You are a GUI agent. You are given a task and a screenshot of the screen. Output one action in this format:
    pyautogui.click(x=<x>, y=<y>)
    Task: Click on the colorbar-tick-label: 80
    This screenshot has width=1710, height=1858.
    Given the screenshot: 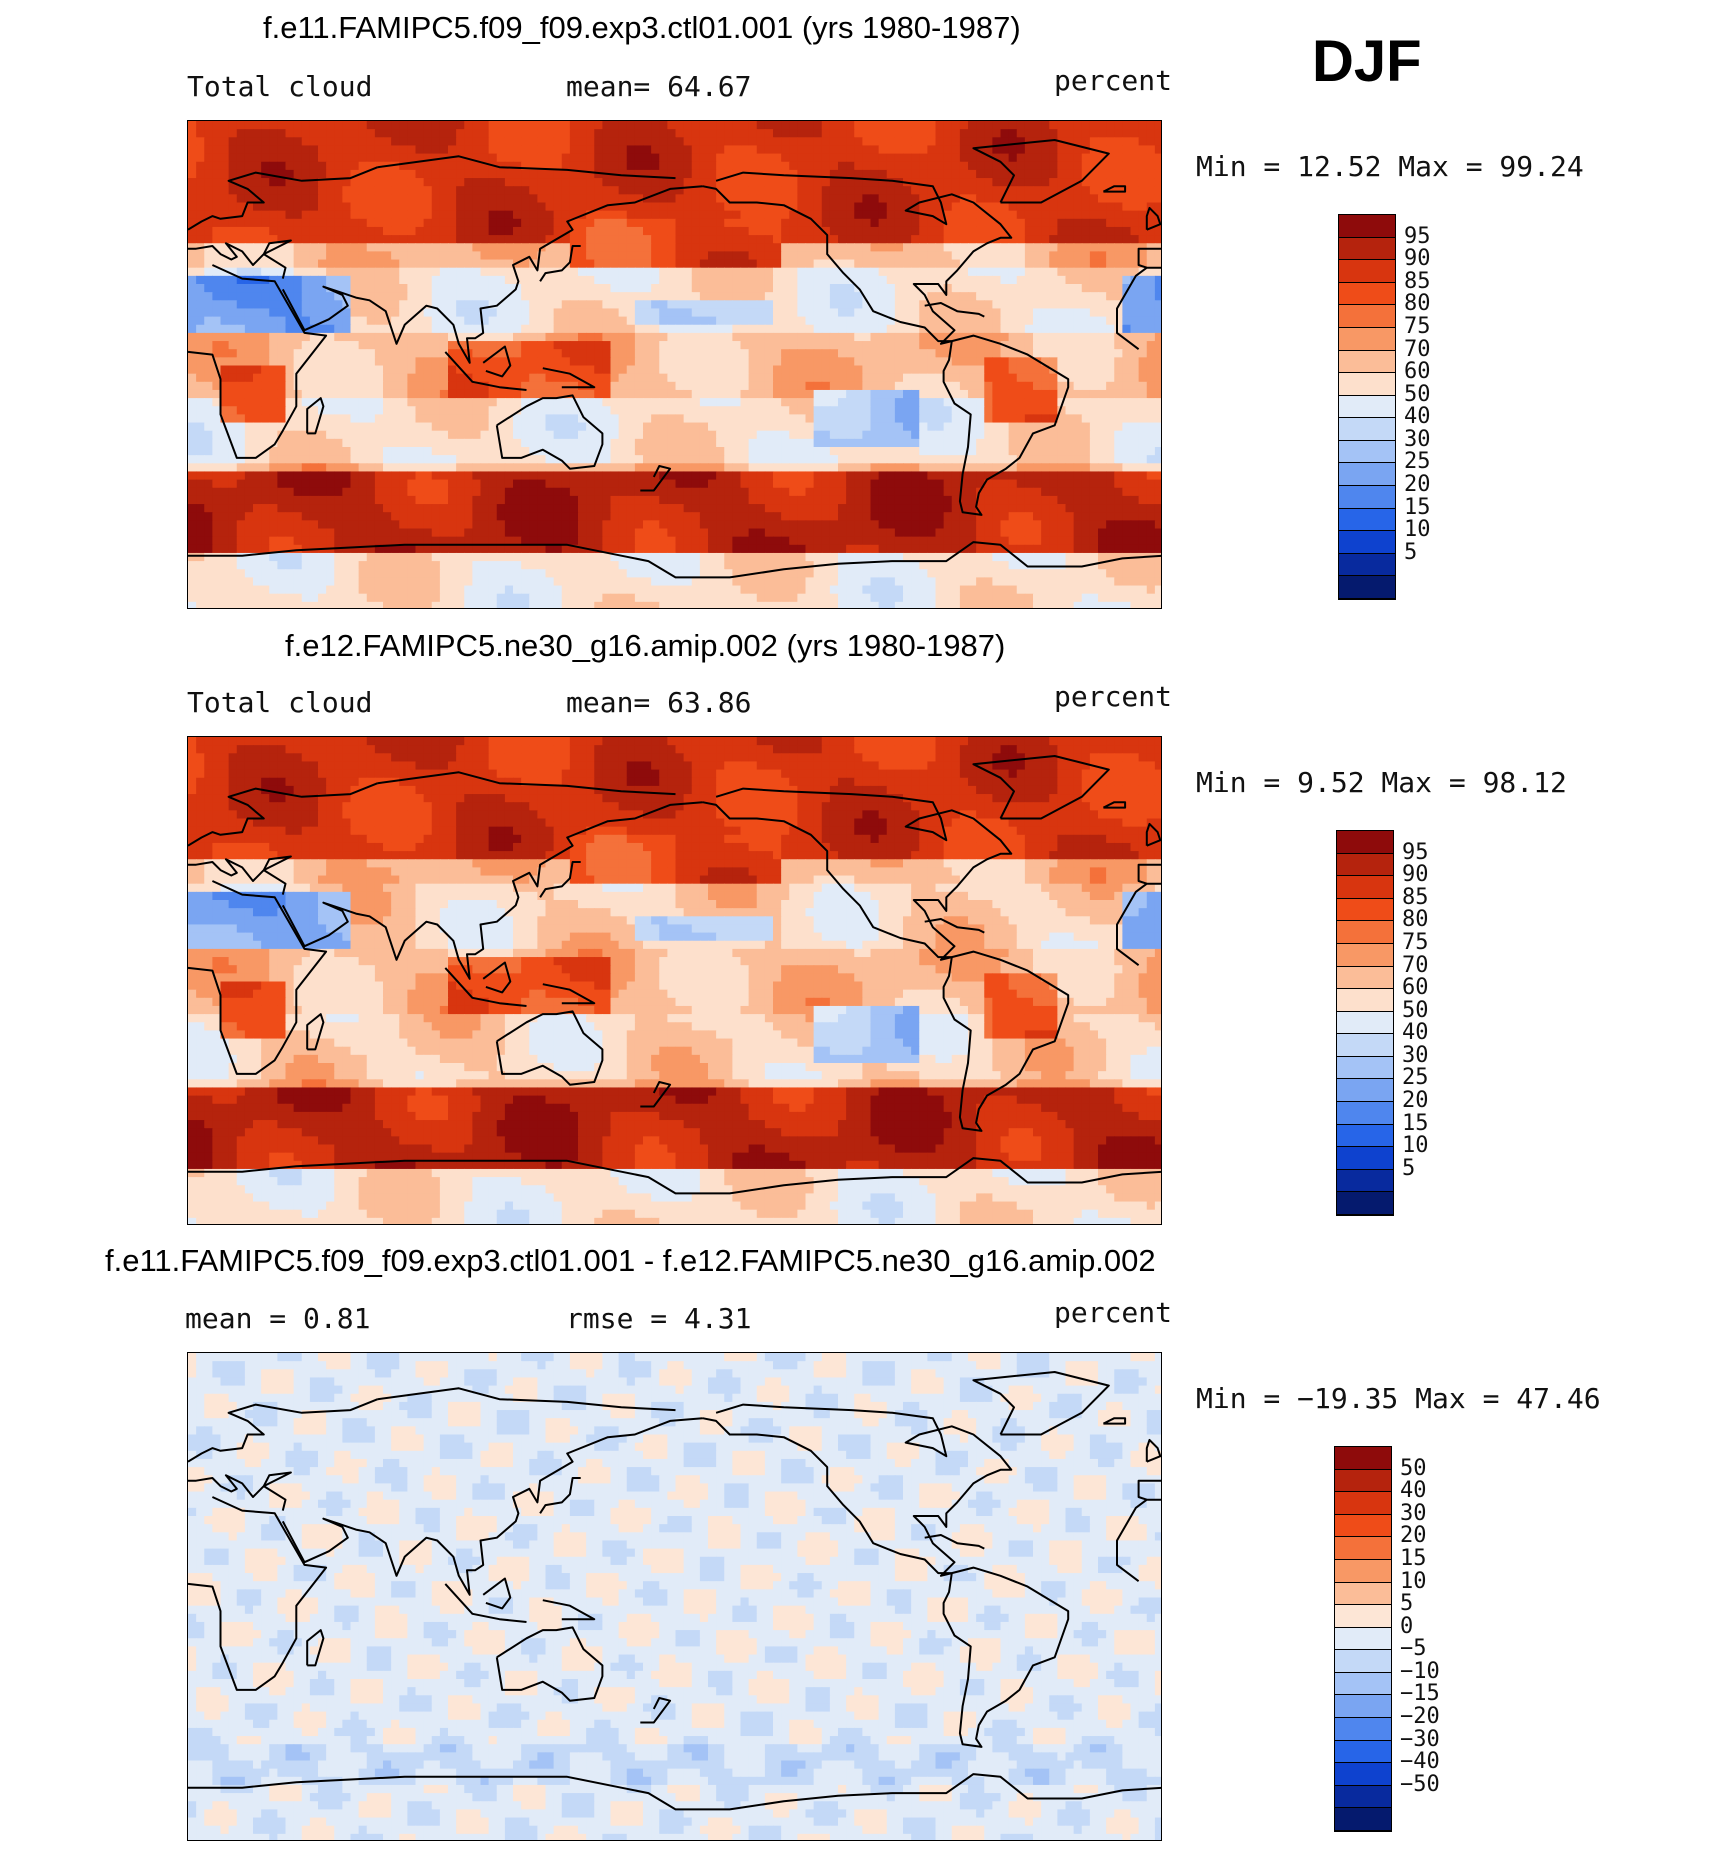 What is the action you would take?
    pyautogui.click(x=1417, y=303)
    